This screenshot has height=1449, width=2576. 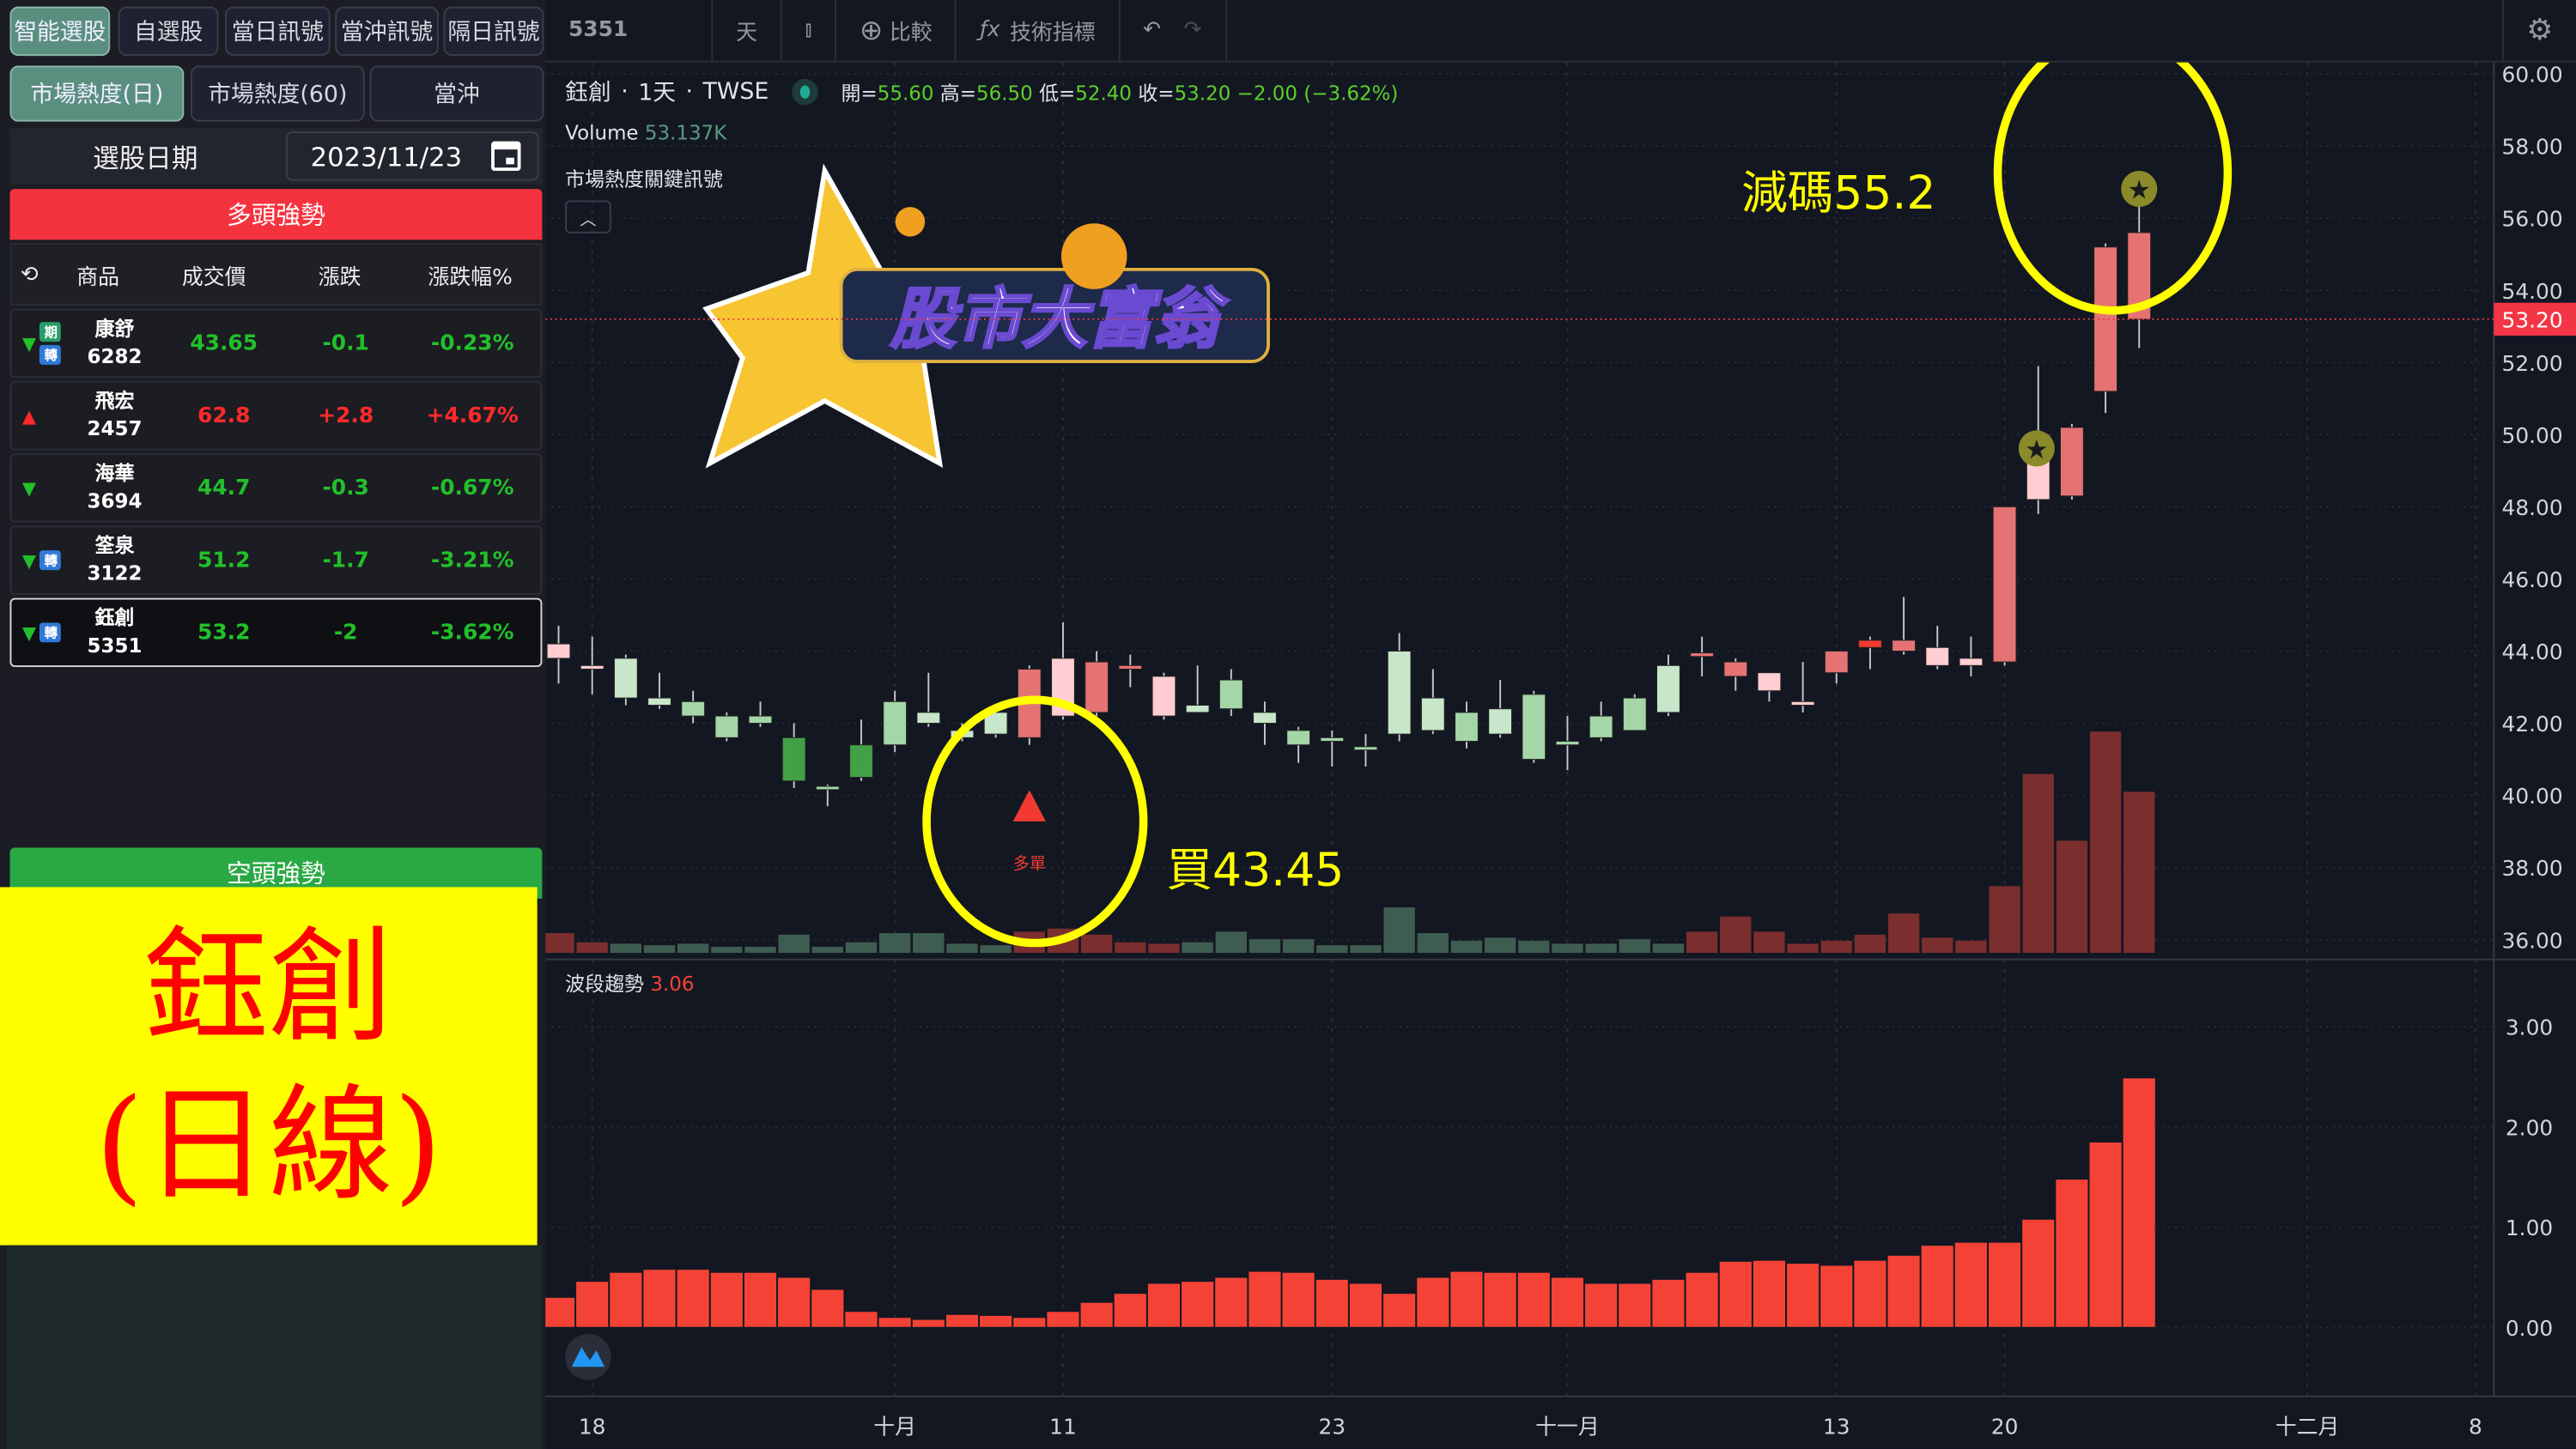 I want to click on refresh-icon: ⟲, so click(x=29, y=274).